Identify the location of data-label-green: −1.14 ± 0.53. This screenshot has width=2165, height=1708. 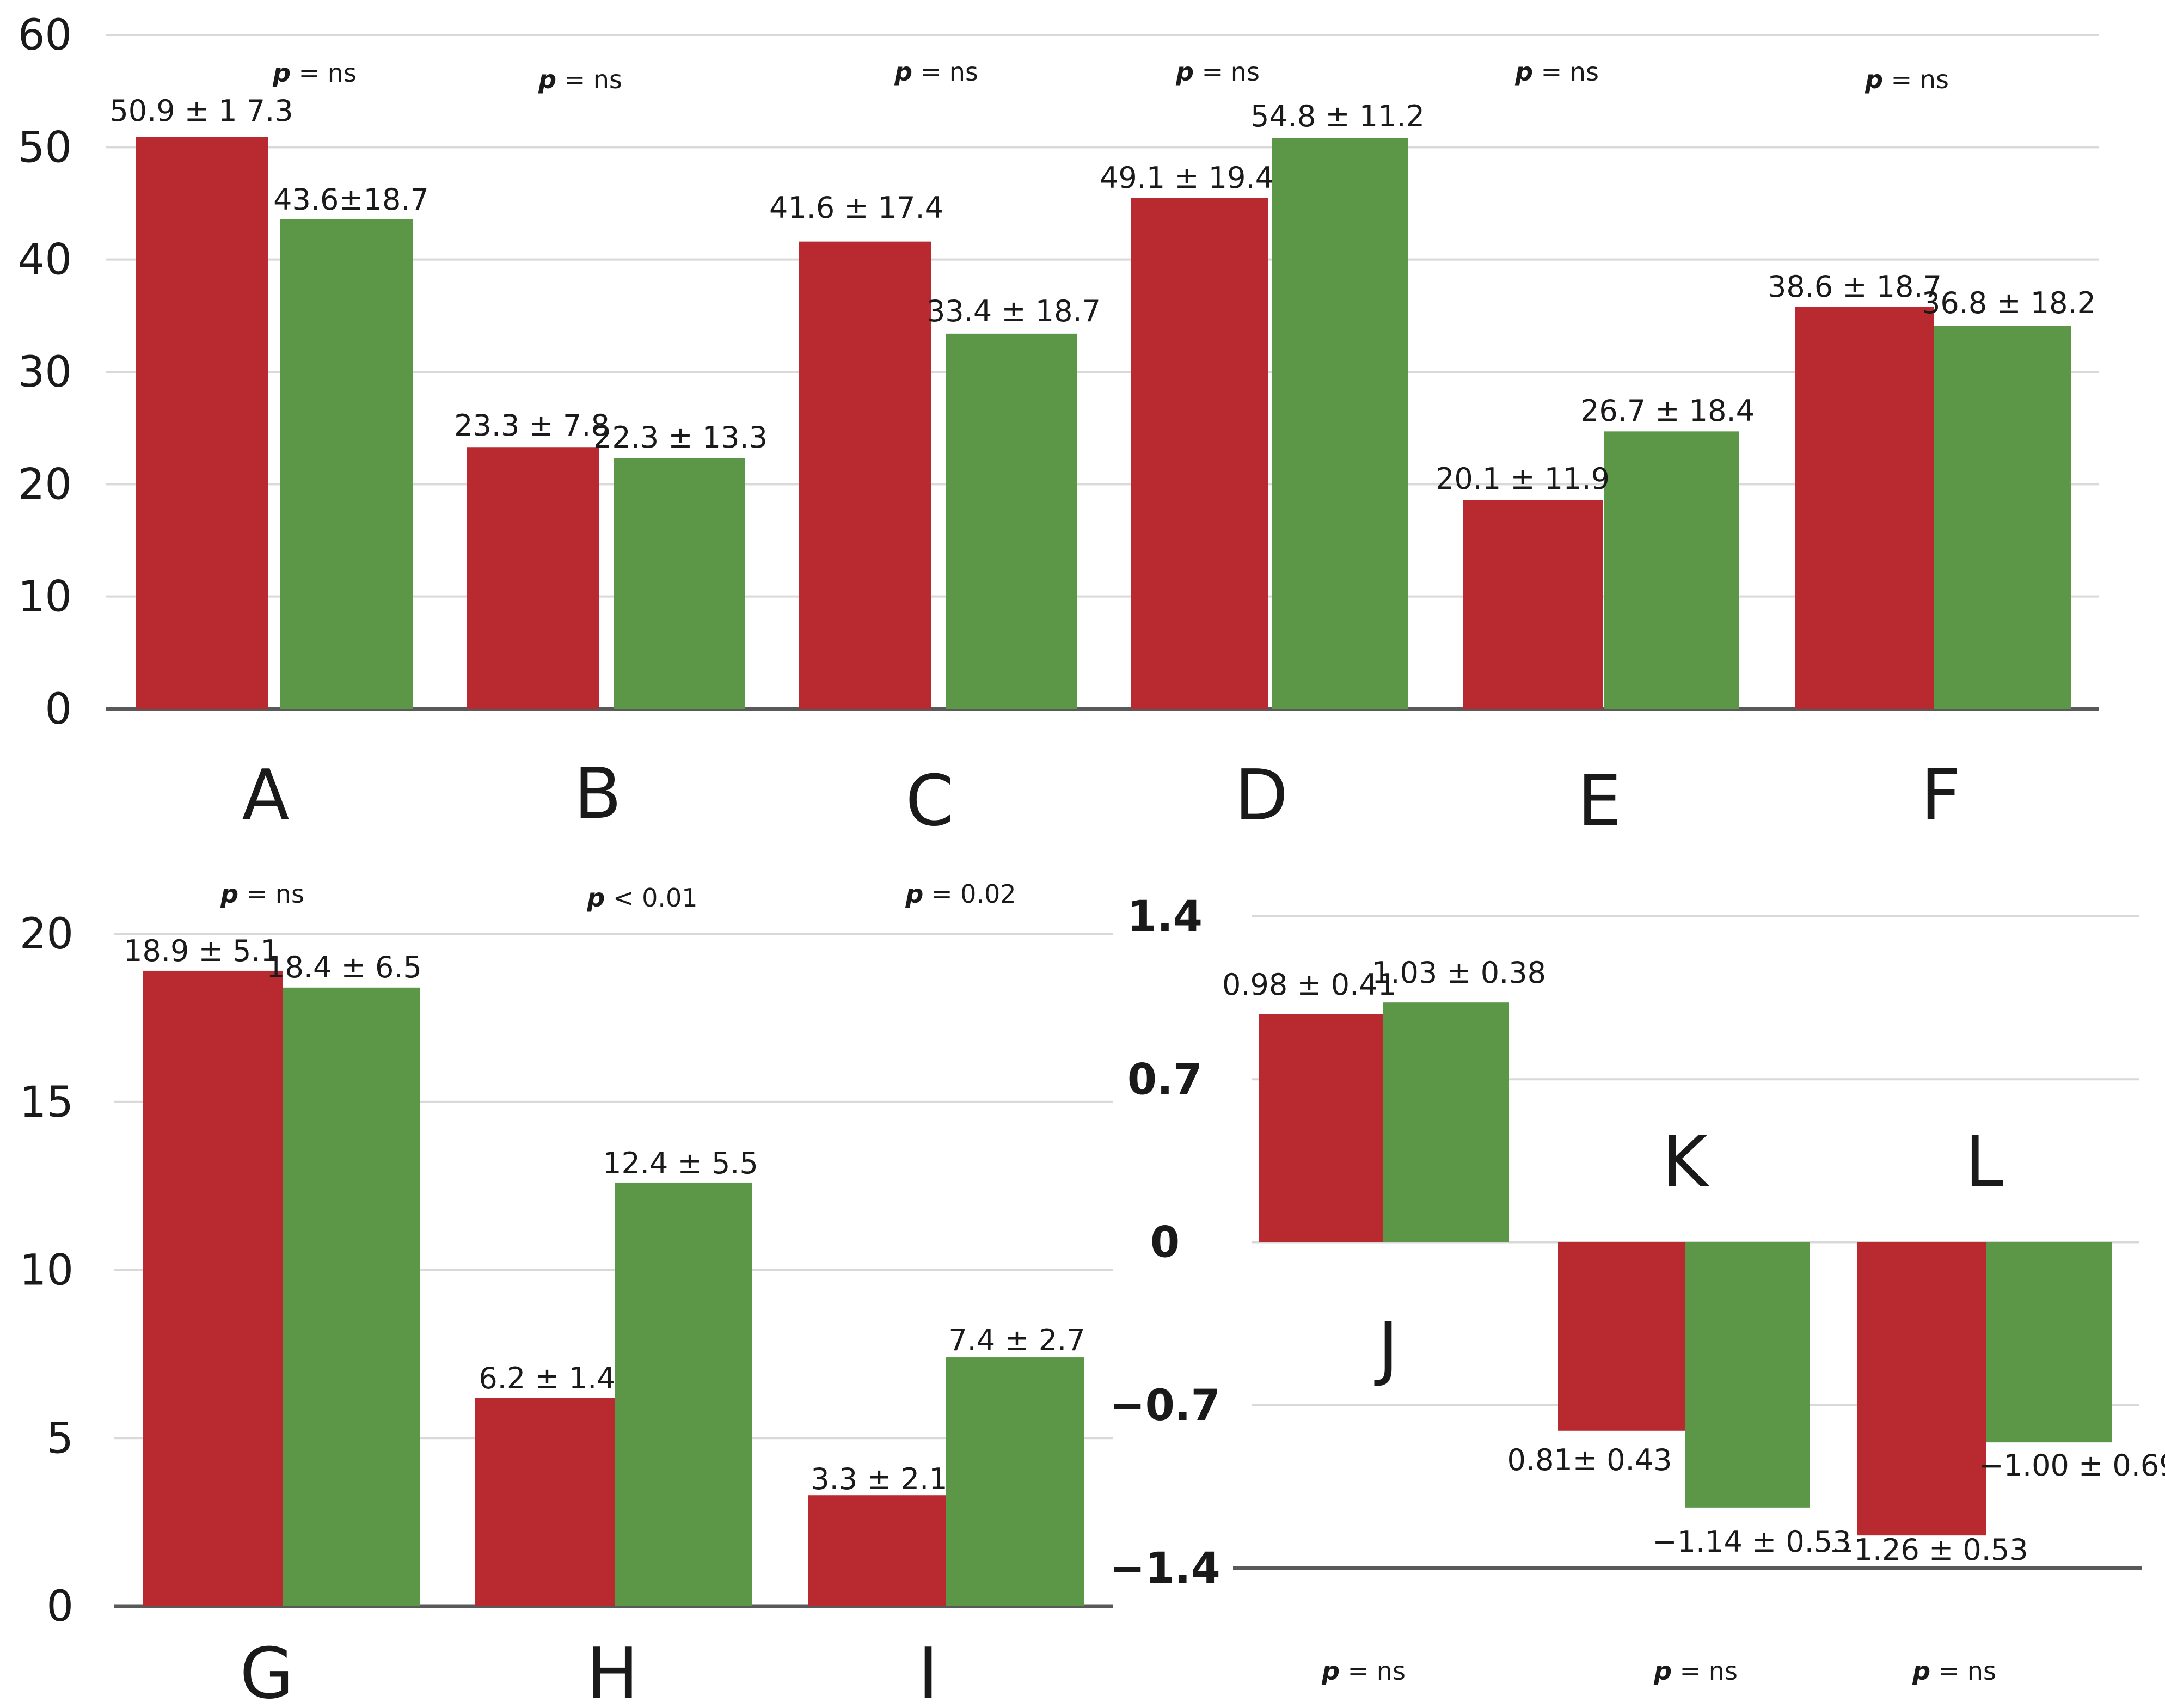
(1751, 1542).